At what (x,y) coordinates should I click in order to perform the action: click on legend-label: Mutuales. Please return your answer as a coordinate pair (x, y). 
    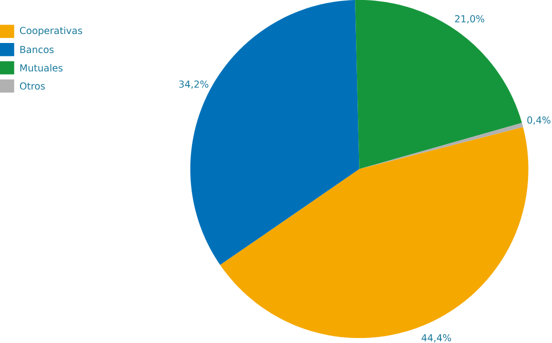
    Looking at the image, I should click on (41, 68).